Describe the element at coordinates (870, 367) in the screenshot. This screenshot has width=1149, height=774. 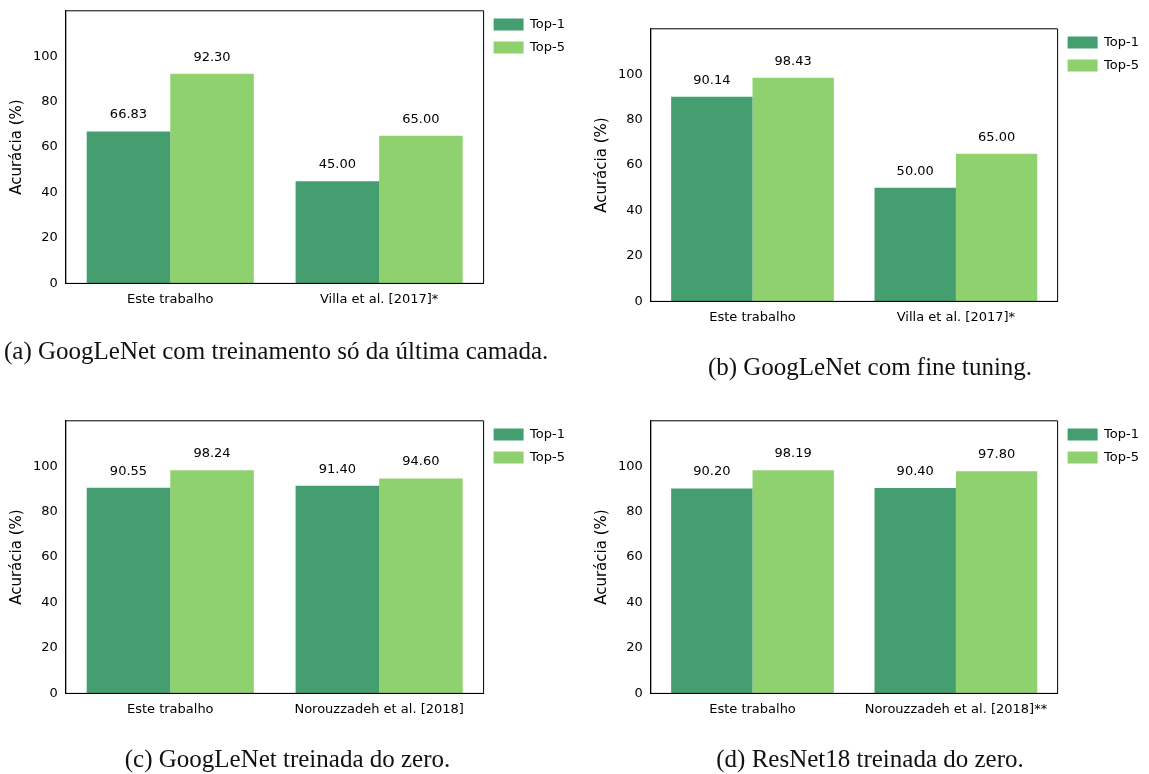
I see `text: (b) GoogLeNet com fine tuning.` at that location.